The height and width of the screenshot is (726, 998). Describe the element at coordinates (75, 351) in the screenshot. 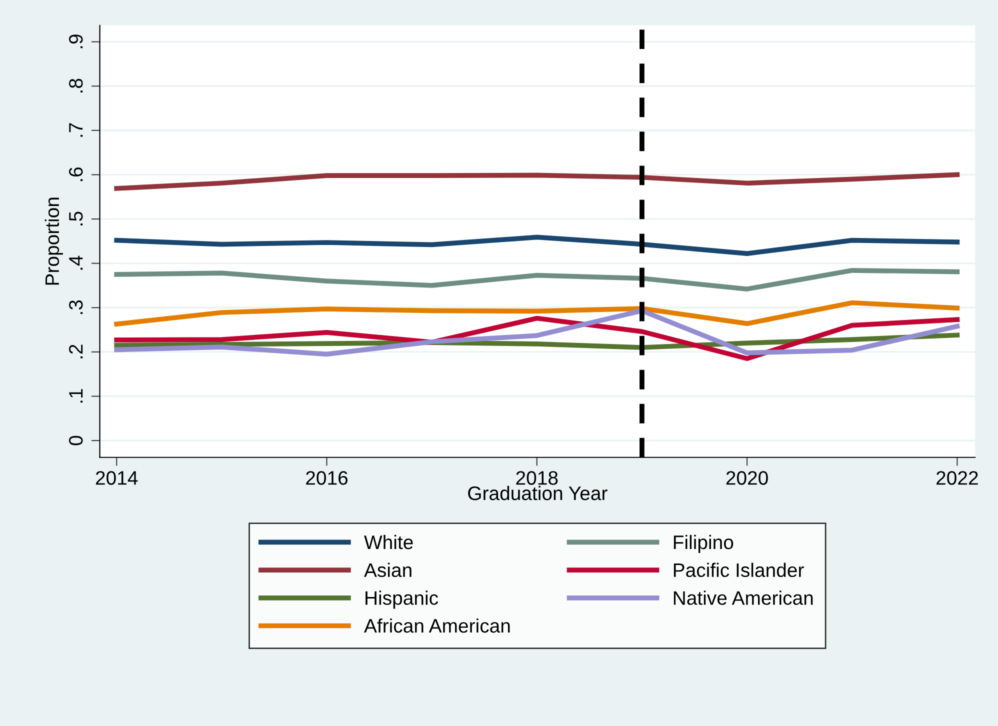

I see `y-tick-label: .2` at that location.